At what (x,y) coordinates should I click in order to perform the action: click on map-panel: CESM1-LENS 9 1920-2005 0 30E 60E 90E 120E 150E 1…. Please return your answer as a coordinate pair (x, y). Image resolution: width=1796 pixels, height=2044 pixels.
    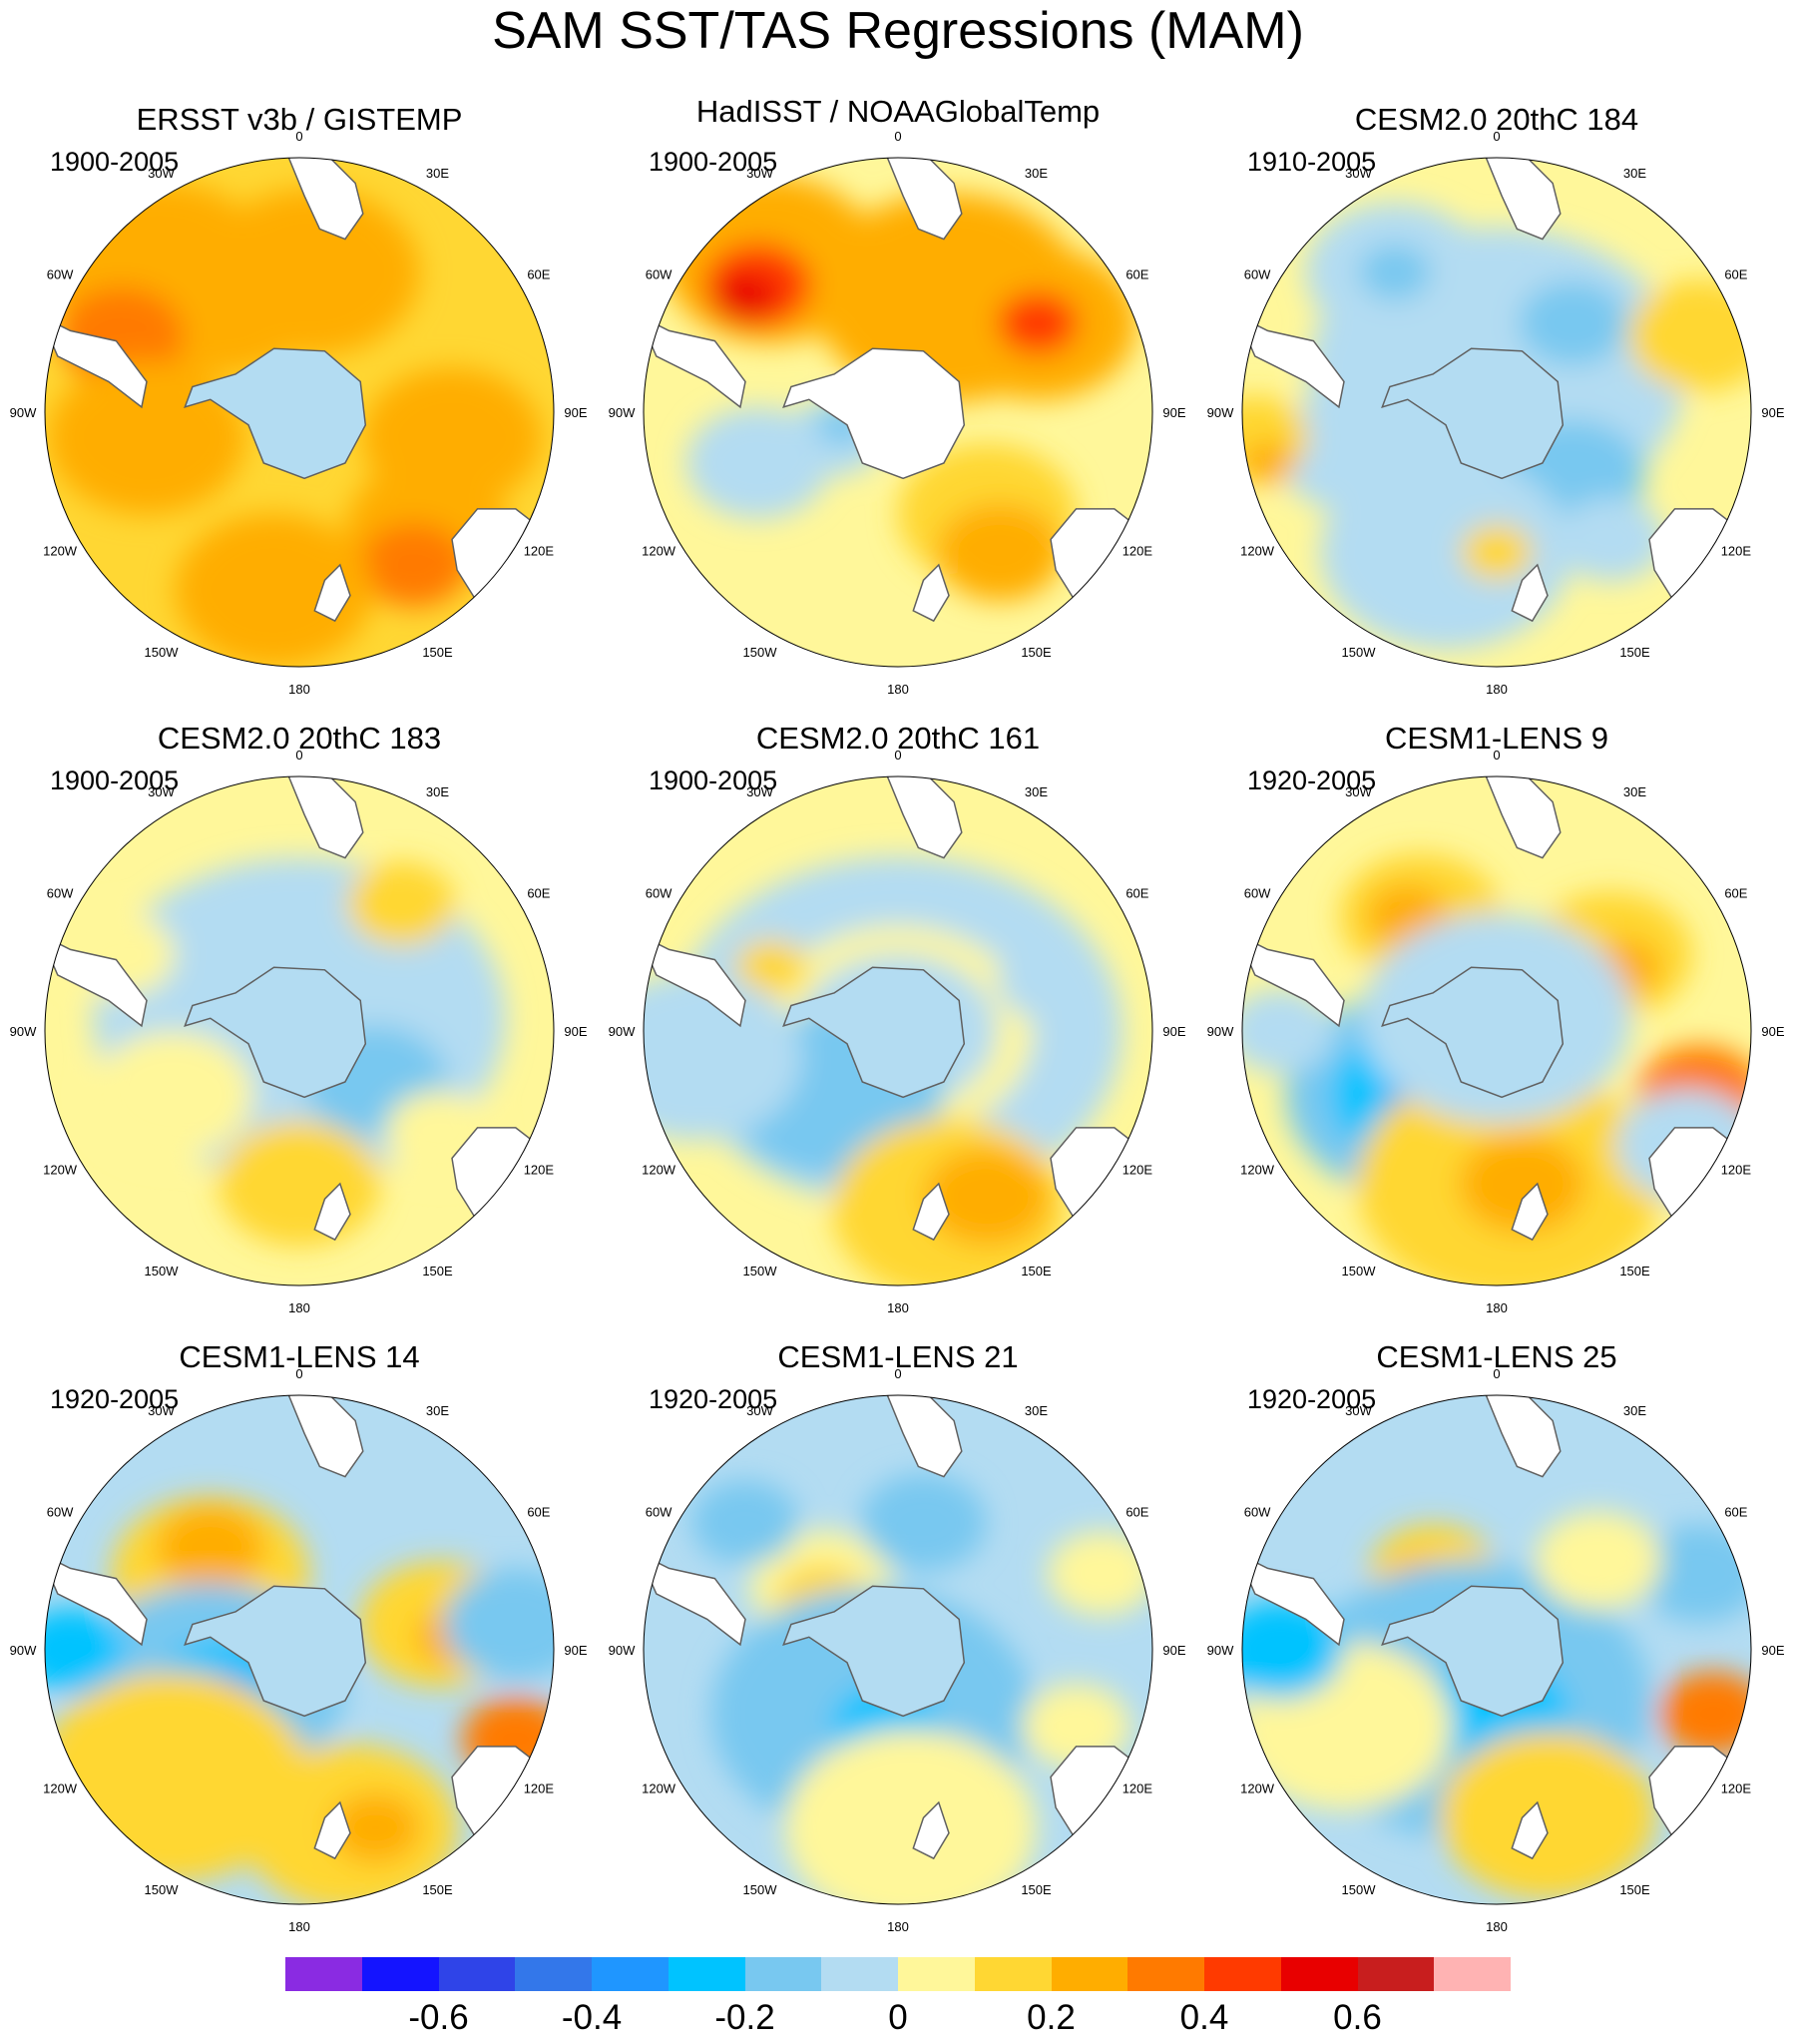
    Looking at the image, I should click on (1496, 1026).